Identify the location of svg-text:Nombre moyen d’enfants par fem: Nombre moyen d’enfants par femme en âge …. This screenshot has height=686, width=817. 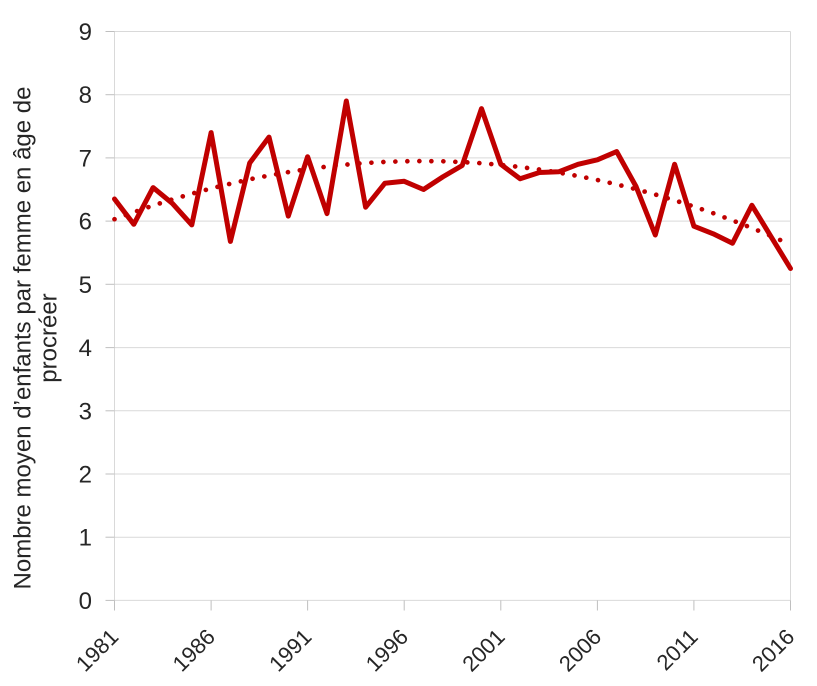
(23, 338).